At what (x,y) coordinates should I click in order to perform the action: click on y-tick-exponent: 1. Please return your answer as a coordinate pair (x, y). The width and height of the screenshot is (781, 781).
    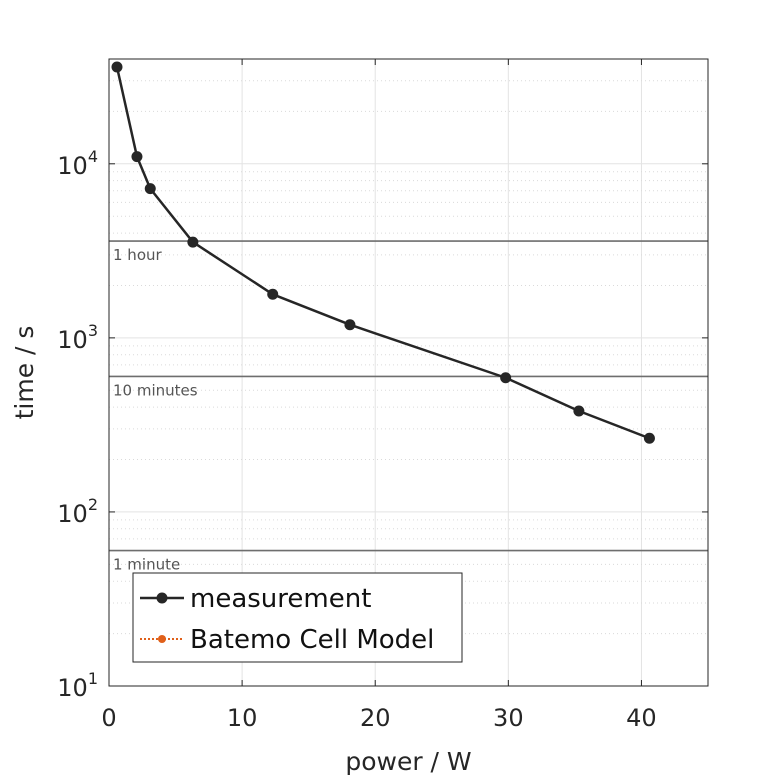
    Looking at the image, I should click on (93, 678).